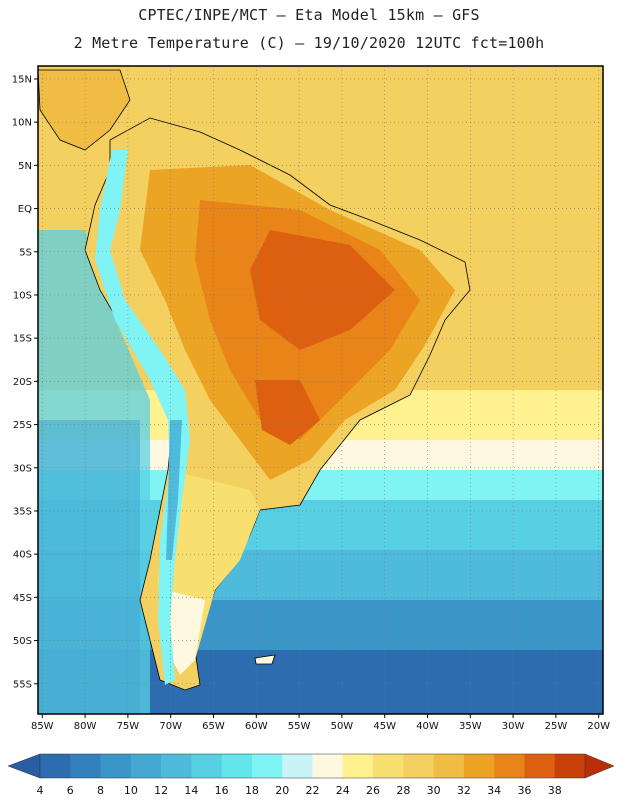 The height and width of the screenshot is (800, 618). I want to click on lon-tick-label: 65W, so click(213, 726).